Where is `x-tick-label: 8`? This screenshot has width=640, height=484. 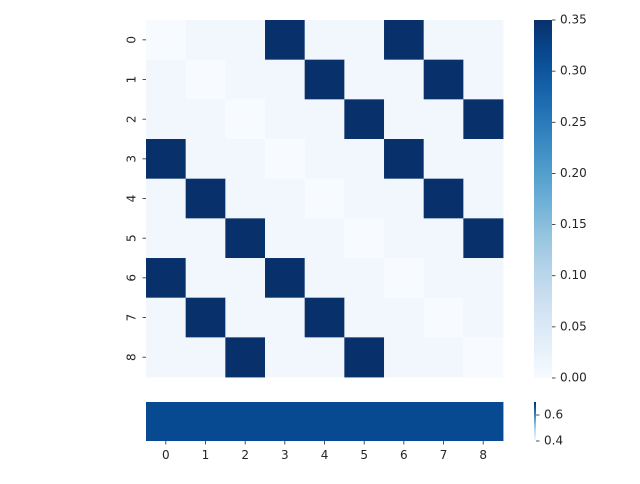 x-tick-label: 8 is located at coordinates (483, 455).